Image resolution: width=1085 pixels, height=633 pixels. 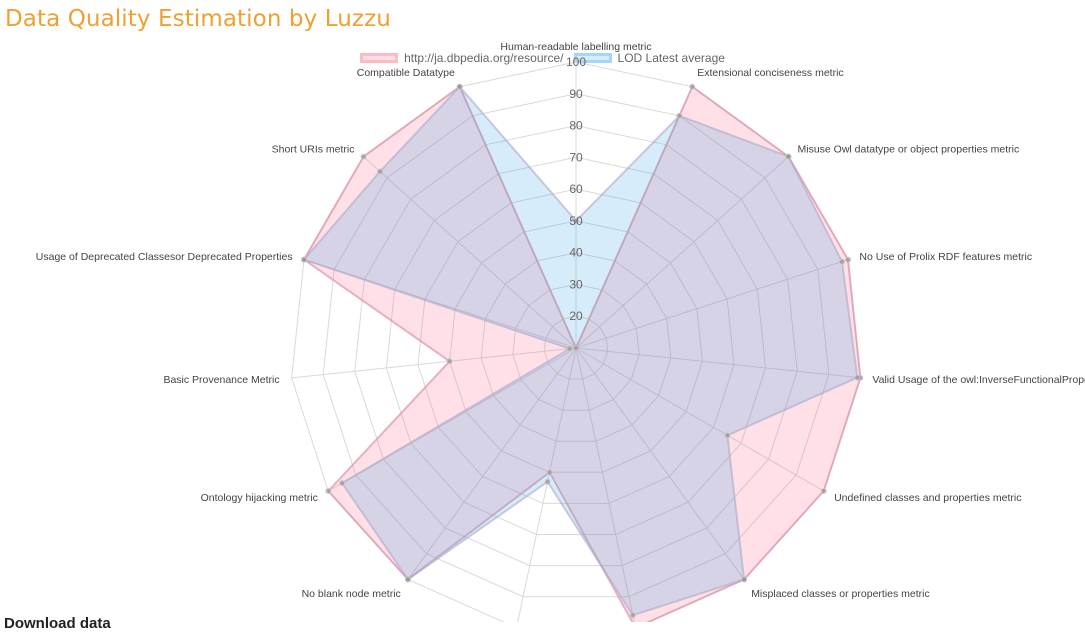 I want to click on category-label-2: Extensional conciseness metric, so click(x=770, y=73).